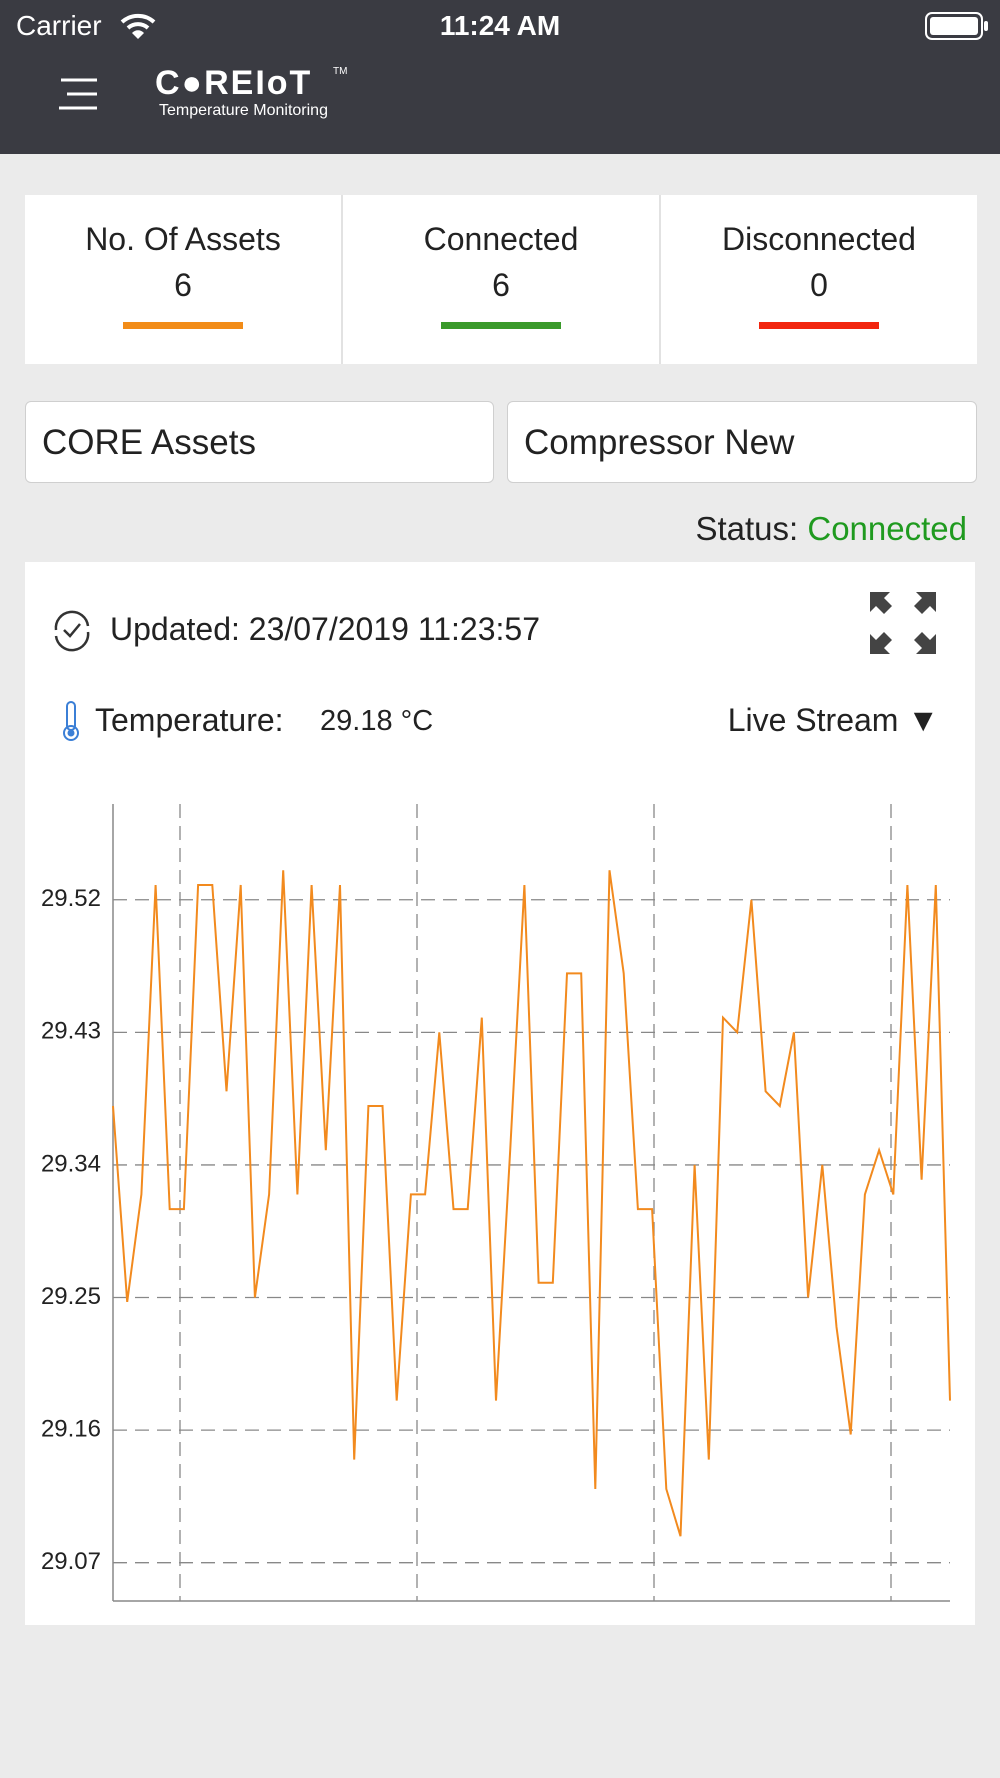 This screenshot has height=1778, width=1000. What do you see at coordinates (71, 1031) in the screenshot?
I see `y-tick-label: 29.43` at bounding box center [71, 1031].